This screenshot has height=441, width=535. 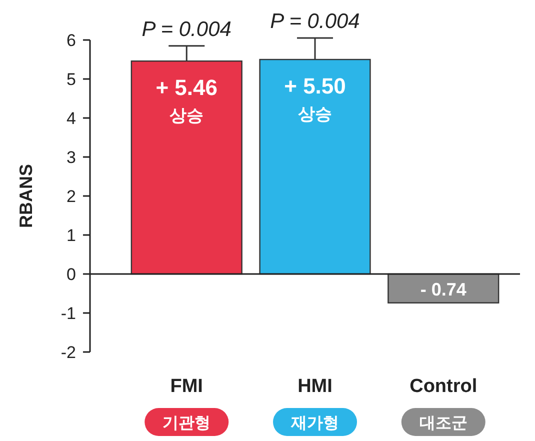 What do you see at coordinates (71, 235) in the screenshot?
I see `y-tick-label: 1` at bounding box center [71, 235].